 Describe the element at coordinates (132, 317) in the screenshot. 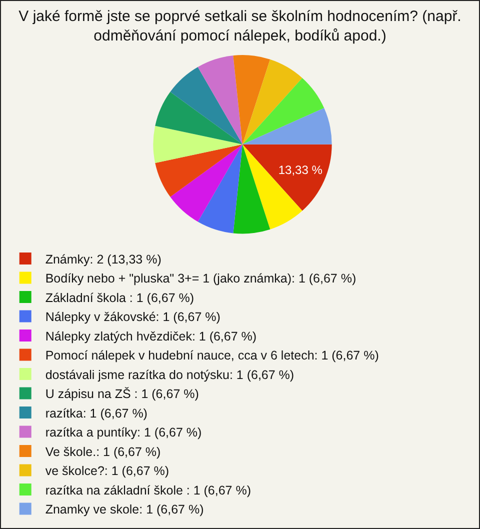

I see `legend-label: Nálepky v žákovské: 1 (6,67 %)` at that location.